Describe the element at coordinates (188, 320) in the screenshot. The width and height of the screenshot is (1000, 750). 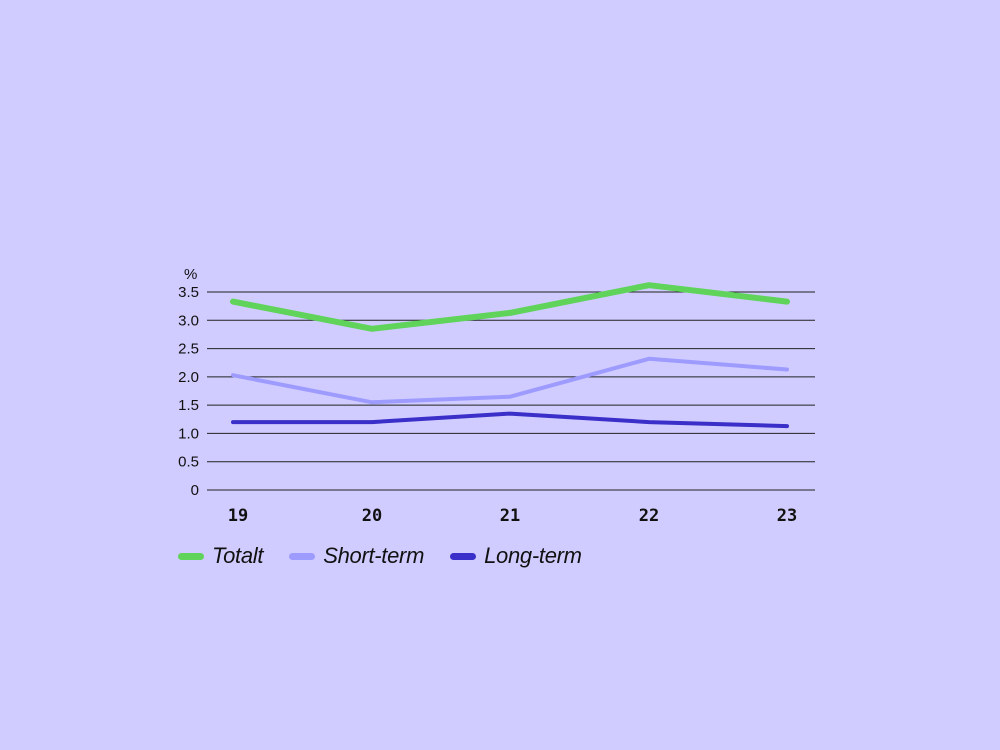
I see `y-tick-label: 3.0` at that location.